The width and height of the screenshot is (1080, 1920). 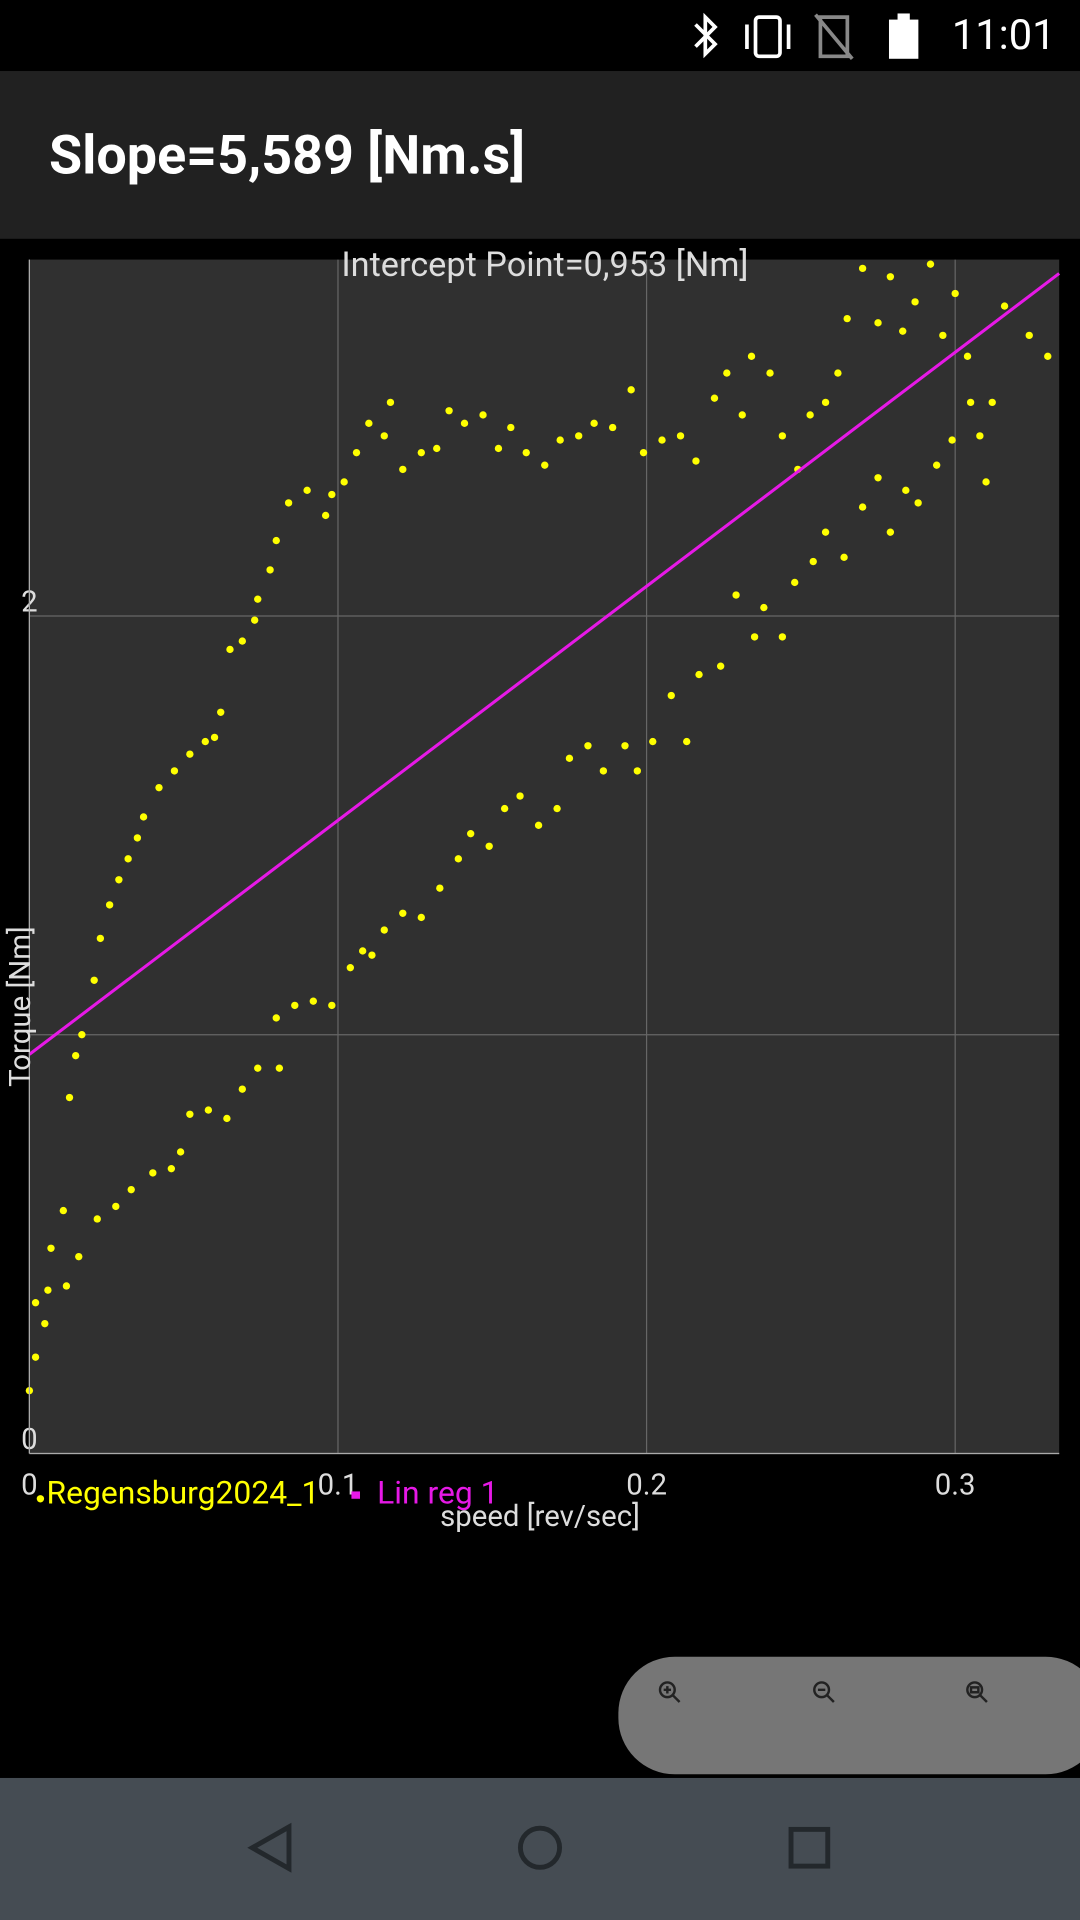 What do you see at coordinates (824, 1692) in the screenshot?
I see `zoom-out-button` at bounding box center [824, 1692].